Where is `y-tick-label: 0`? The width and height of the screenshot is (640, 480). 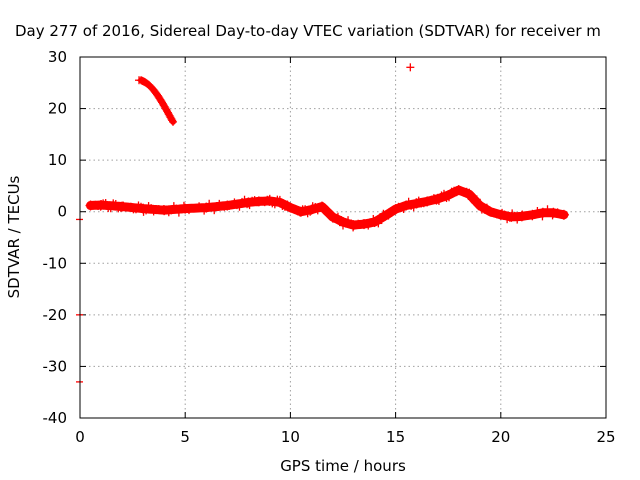
y-tick-label: 0 is located at coordinates (62, 212).